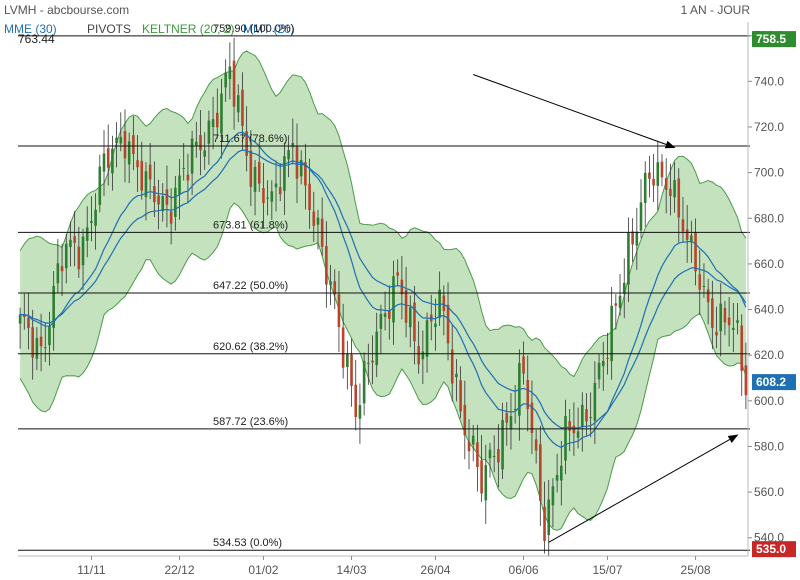  I want to click on fib-label: 534.53 (0.0%), so click(247, 543).